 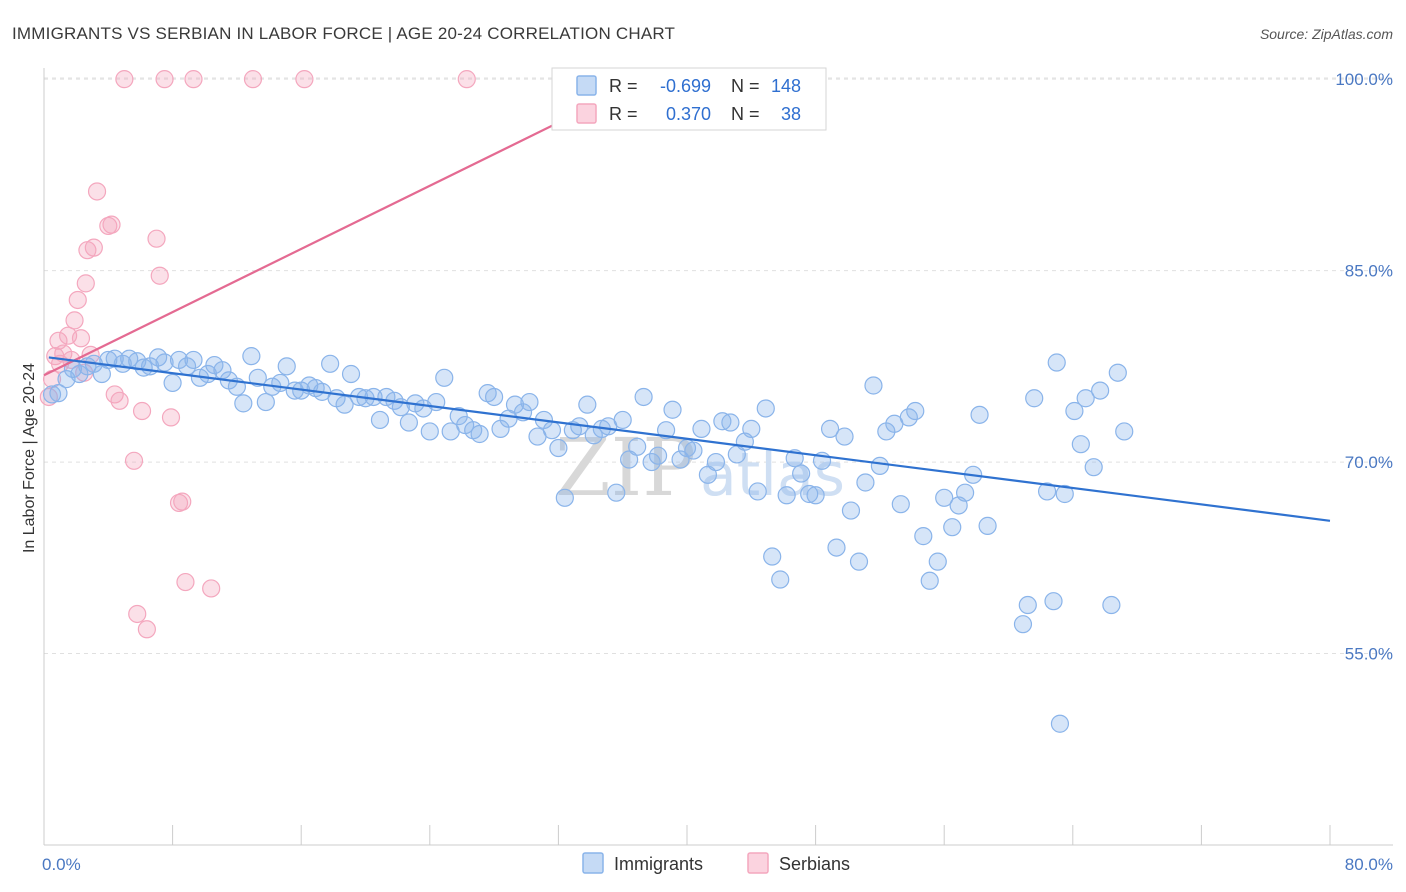 What do you see at coordinates (658, 864) in the screenshot?
I see `series-label-immigrants: Immigrants` at bounding box center [658, 864].